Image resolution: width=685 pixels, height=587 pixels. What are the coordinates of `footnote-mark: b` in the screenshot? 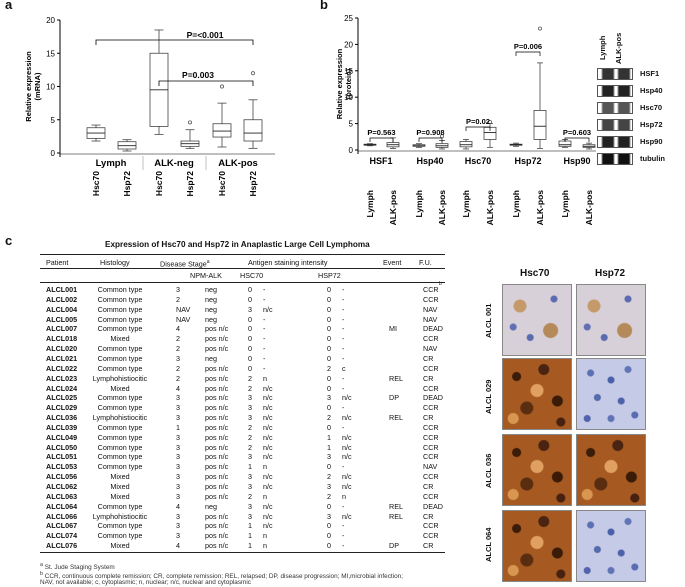 It's located at (440, 284).